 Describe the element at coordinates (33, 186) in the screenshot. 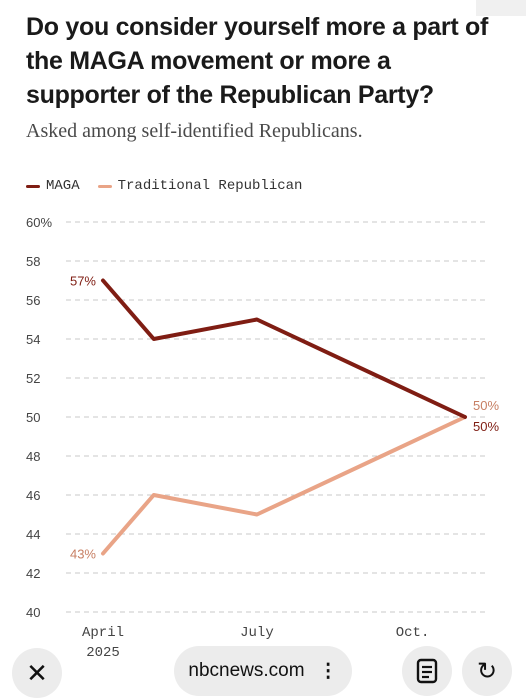

I see `legend-swatch-maga` at that location.